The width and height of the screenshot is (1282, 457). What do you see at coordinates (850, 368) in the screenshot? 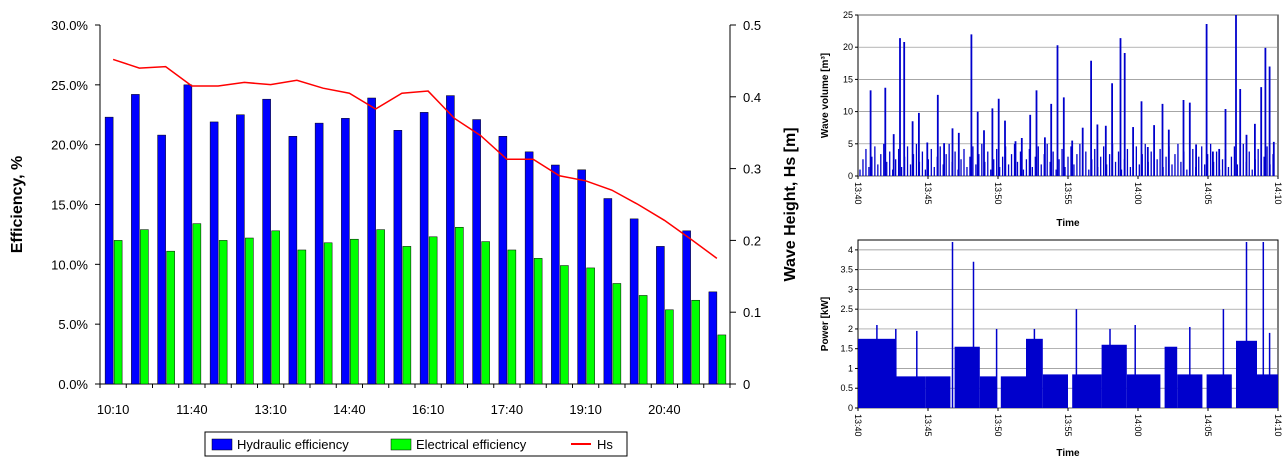
I see `y-tick-label: 1` at bounding box center [850, 368].